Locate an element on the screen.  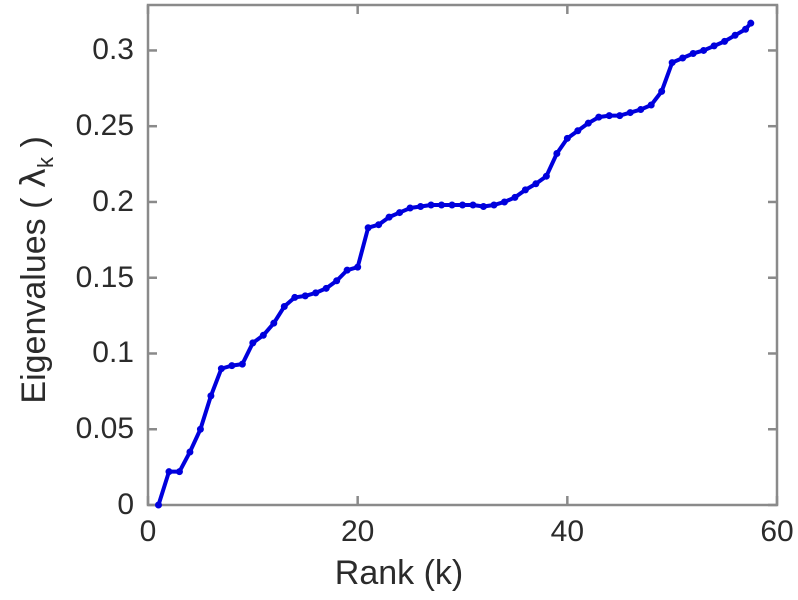
lambda-symbol: λ is located at coordinates (34, 178).